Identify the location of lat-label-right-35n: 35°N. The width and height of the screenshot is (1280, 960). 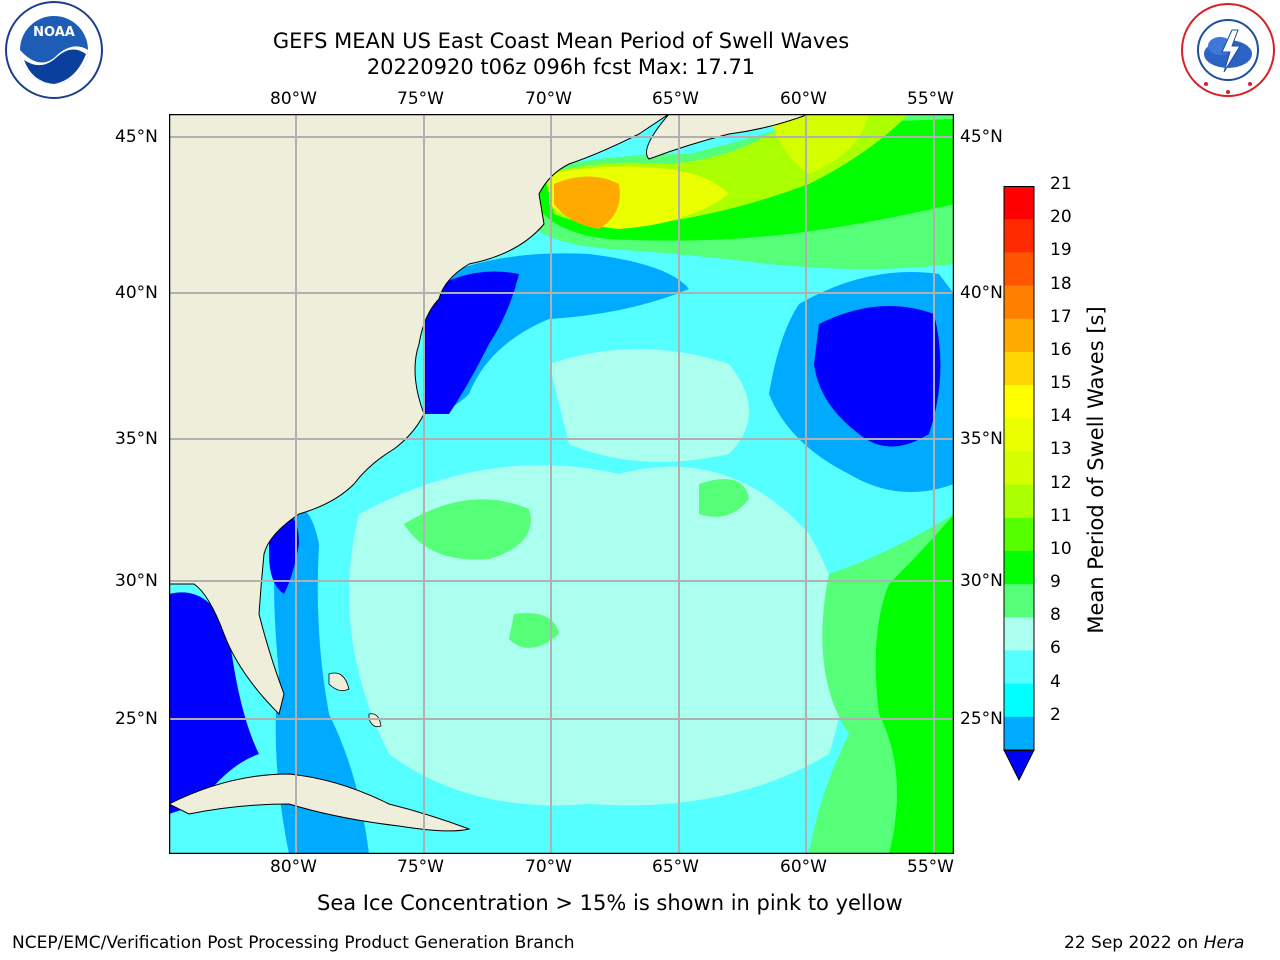
(981, 439).